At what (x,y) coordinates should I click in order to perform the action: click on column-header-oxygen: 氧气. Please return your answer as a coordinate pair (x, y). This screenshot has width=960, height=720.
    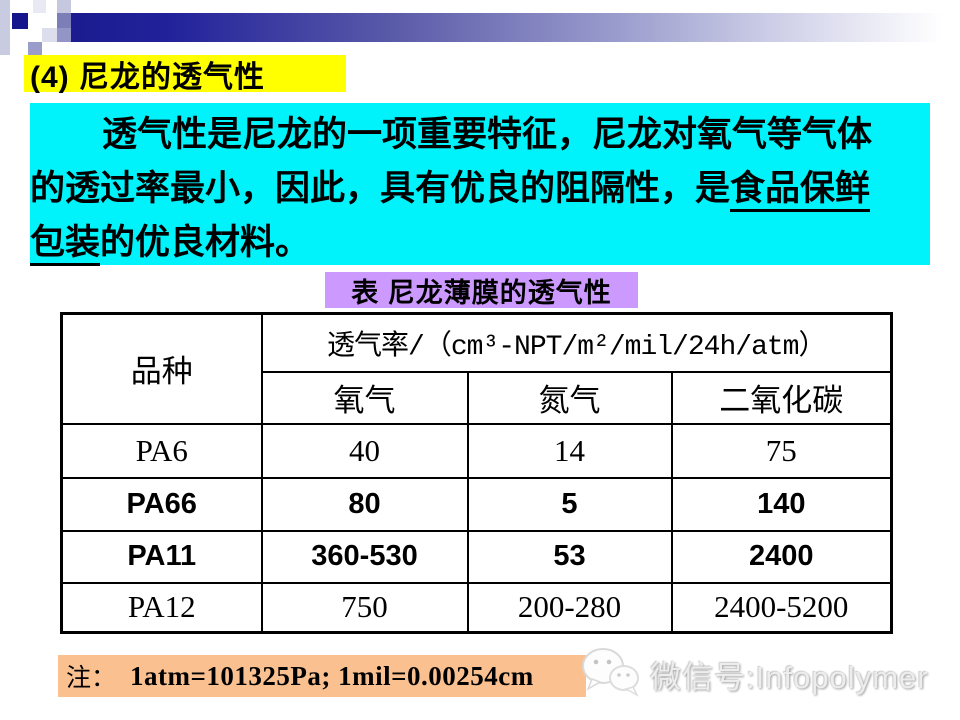
    Looking at the image, I should click on (364, 397).